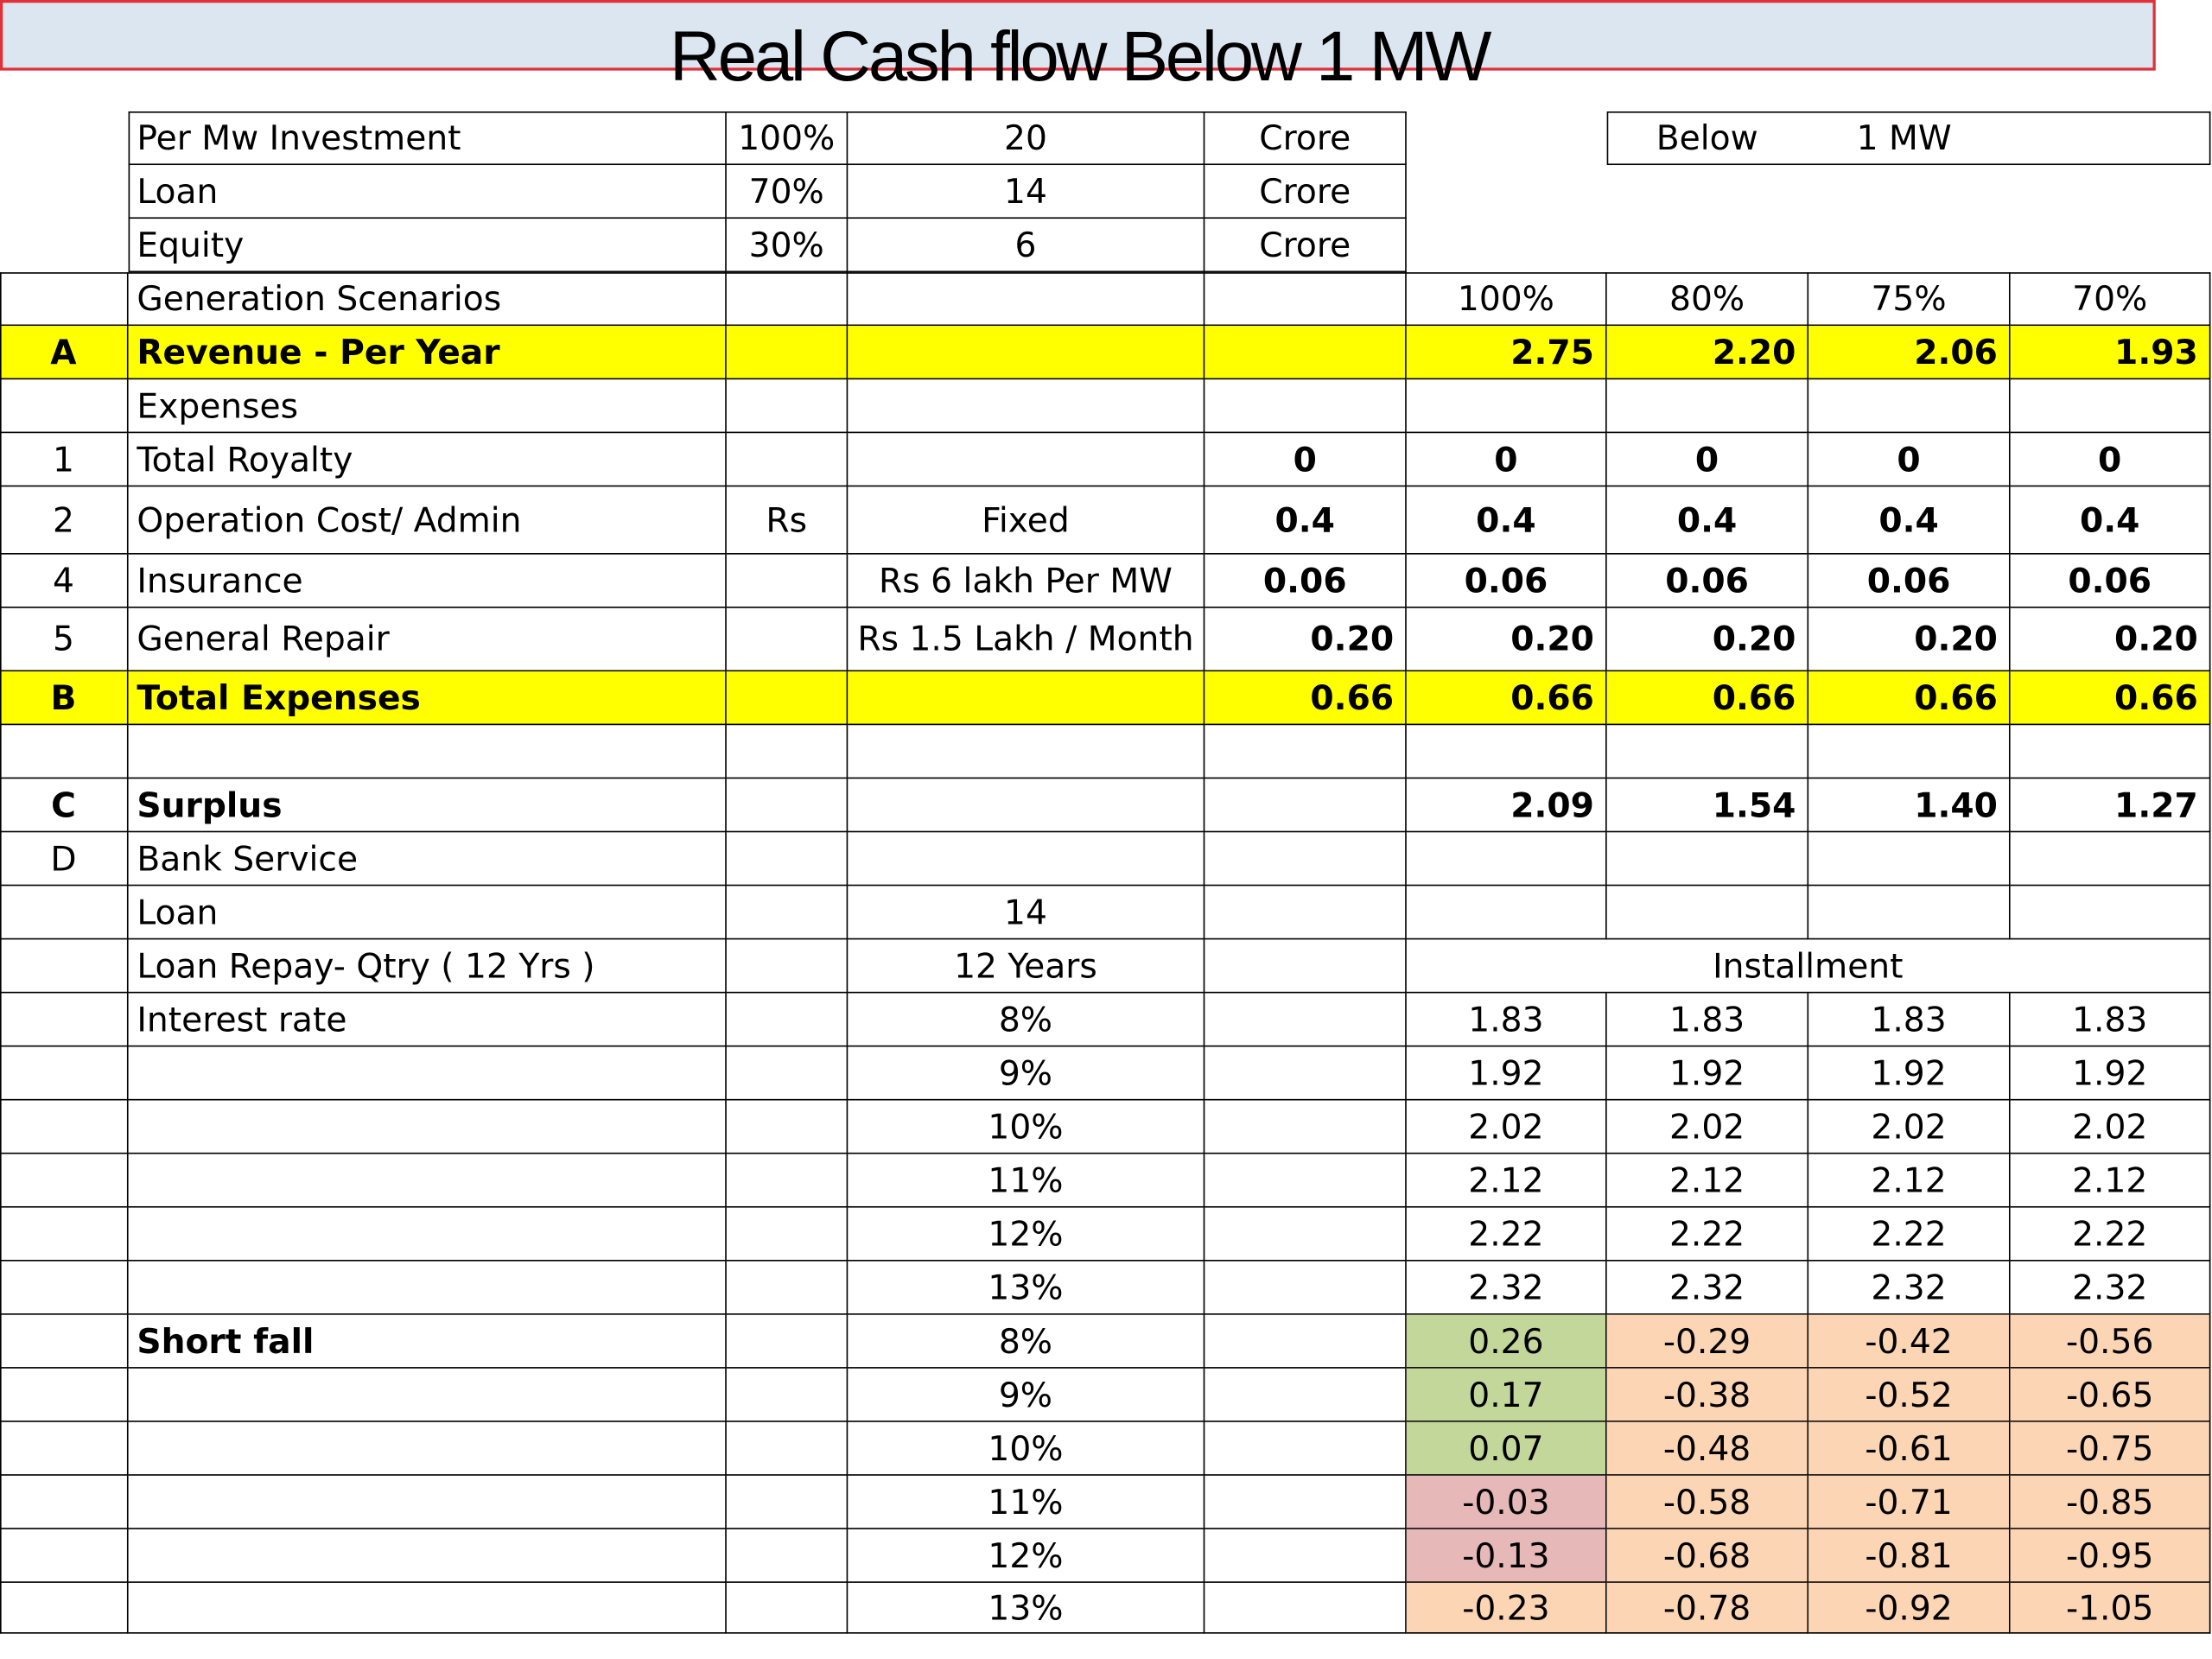 The width and height of the screenshot is (2212, 1659). What do you see at coordinates (1909, 806) in the screenshot?
I see `surplus-value: 1.40` at bounding box center [1909, 806].